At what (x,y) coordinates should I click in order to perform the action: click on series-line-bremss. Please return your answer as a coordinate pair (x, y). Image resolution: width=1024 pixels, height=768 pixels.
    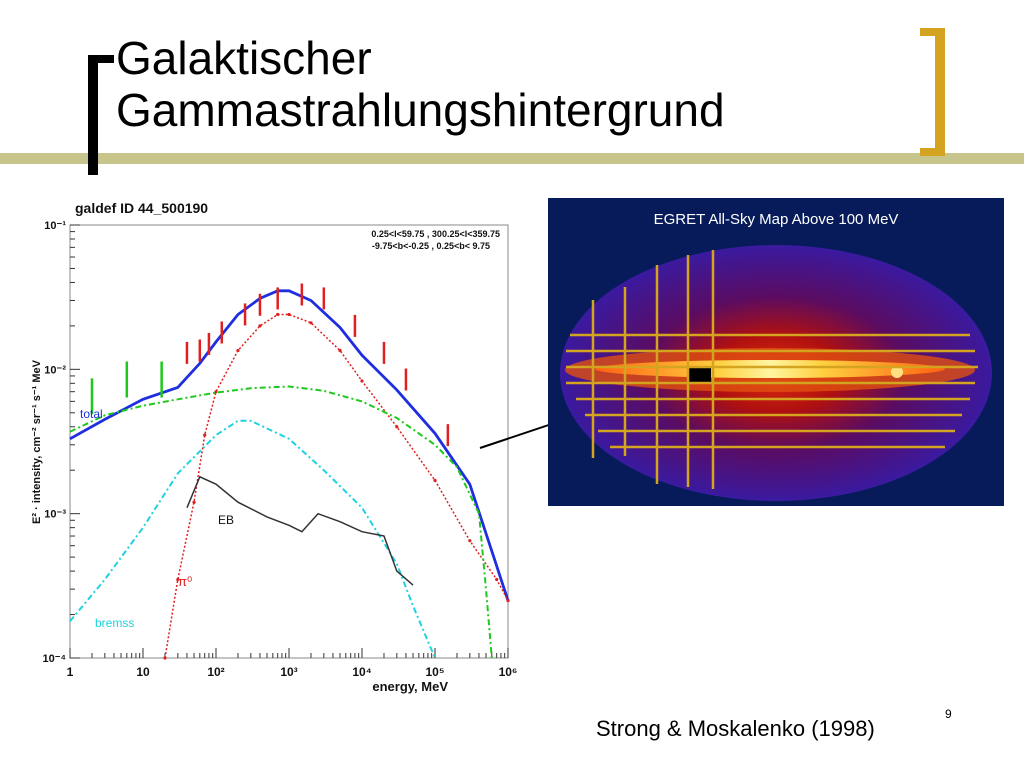
    Looking at the image, I should click on (252, 539).